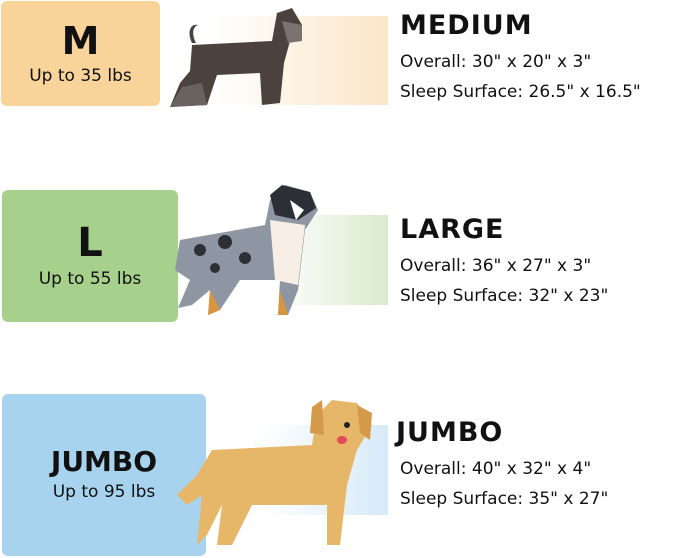 The image size is (679, 558). What do you see at coordinates (452, 229) in the screenshot?
I see `size-name: LARGE` at bounding box center [452, 229].